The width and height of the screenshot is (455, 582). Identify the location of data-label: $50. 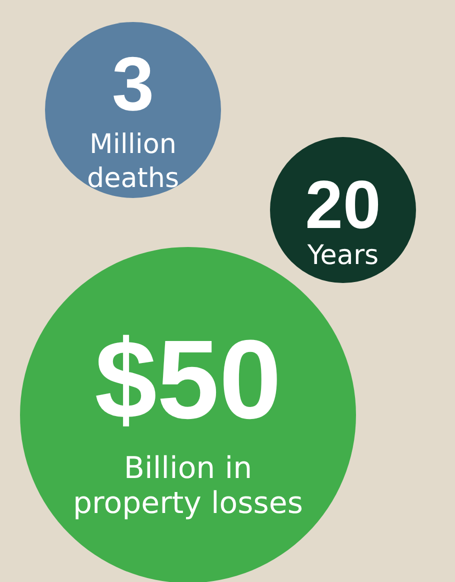
(188, 379).